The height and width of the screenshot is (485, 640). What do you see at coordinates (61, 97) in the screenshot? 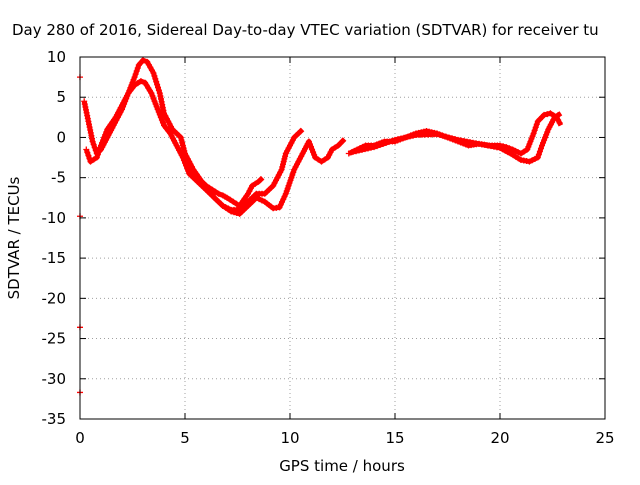
I see `y-tick-label: 5` at bounding box center [61, 97].